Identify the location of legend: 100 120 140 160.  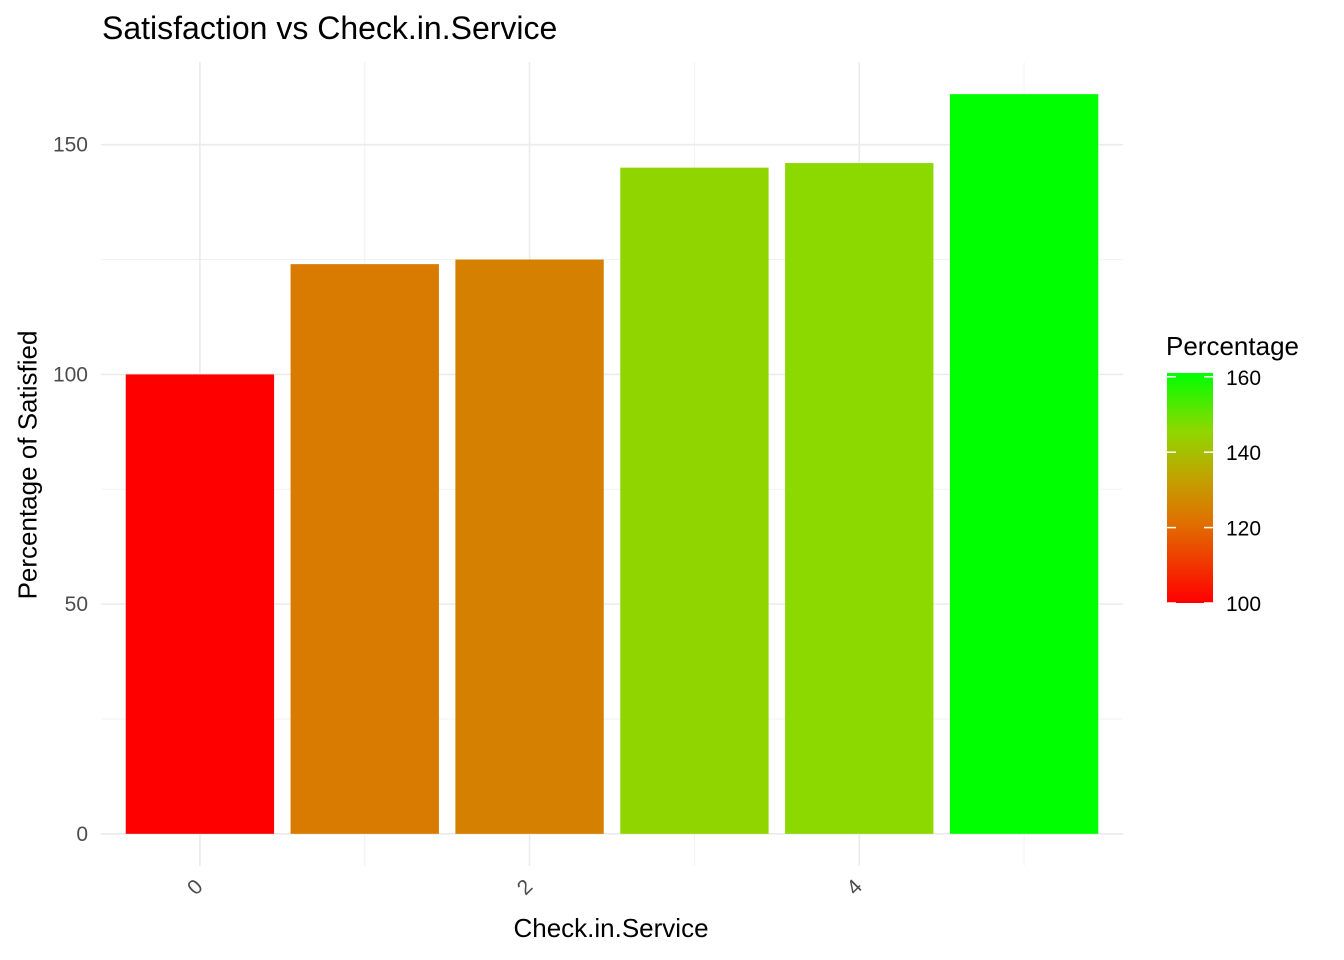
(1214, 491).